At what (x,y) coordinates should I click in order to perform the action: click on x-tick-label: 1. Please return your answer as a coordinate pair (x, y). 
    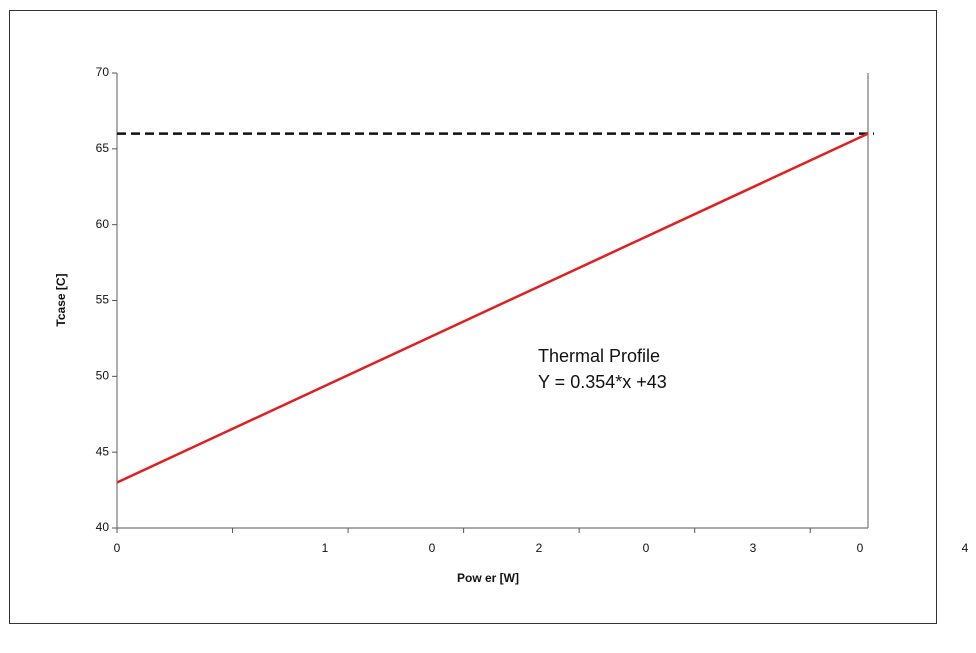
    Looking at the image, I should click on (325, 548).